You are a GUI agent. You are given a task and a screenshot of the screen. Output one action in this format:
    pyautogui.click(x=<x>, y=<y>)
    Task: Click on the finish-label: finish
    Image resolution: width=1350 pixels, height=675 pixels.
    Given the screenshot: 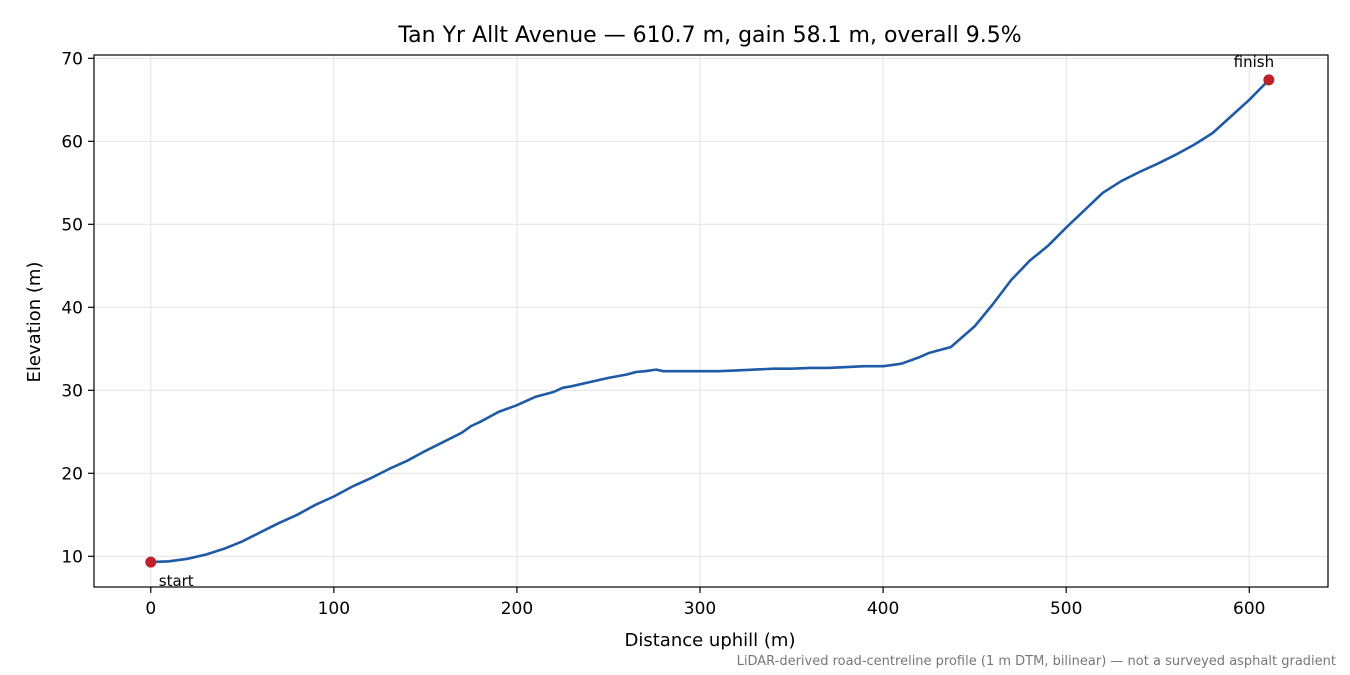 What is the action you would take?
    pyautogui.click(x=1254, y=62)
    